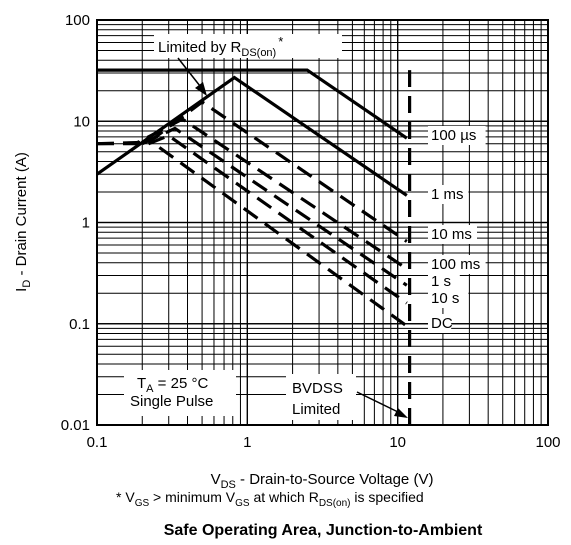 The width and height of the screenshot is (571, 545). I want to click on y-tick-label: 10, so click(81, 121).